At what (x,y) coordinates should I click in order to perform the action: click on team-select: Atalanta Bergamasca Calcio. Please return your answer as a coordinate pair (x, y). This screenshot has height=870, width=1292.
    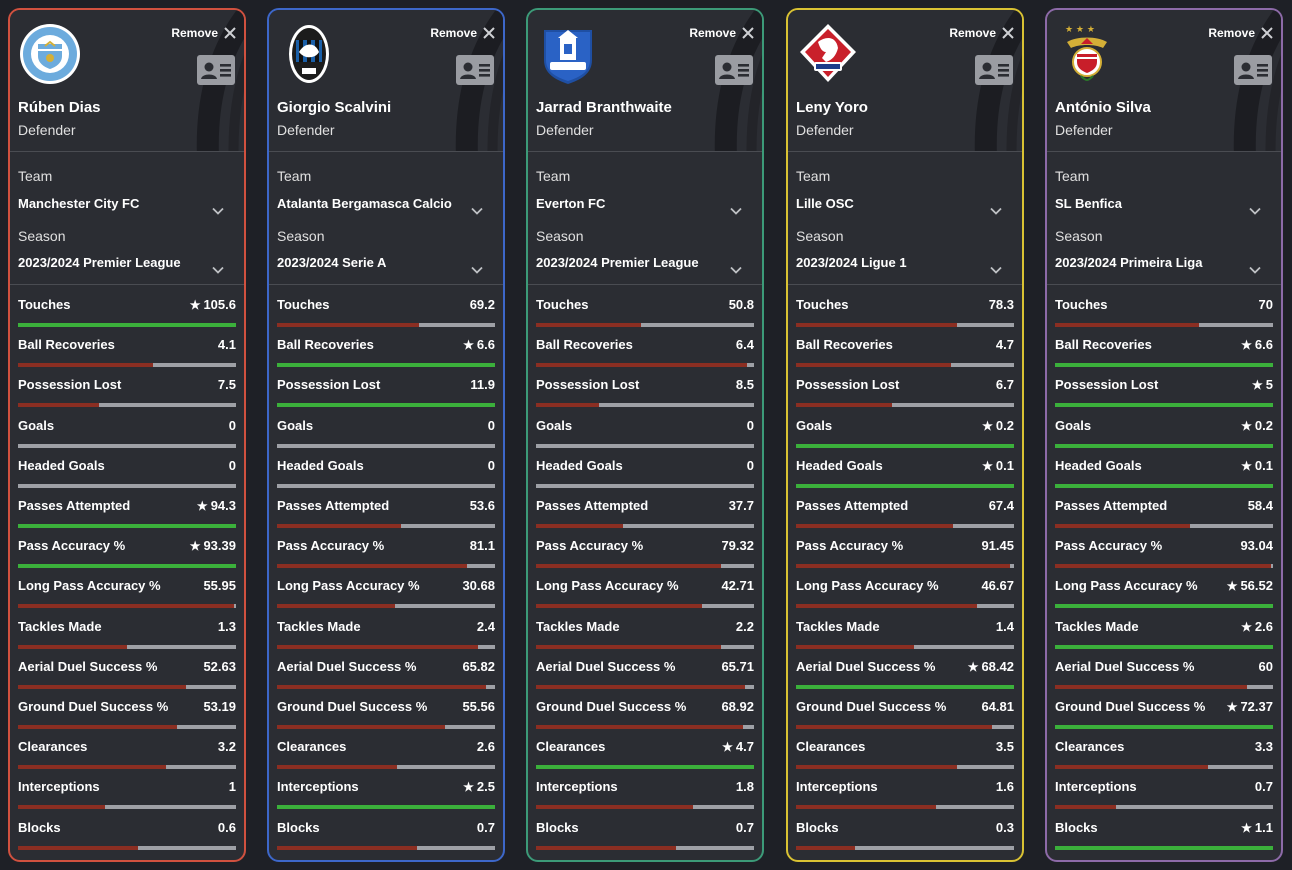
    Looking at the image, I should click on (364, 203).